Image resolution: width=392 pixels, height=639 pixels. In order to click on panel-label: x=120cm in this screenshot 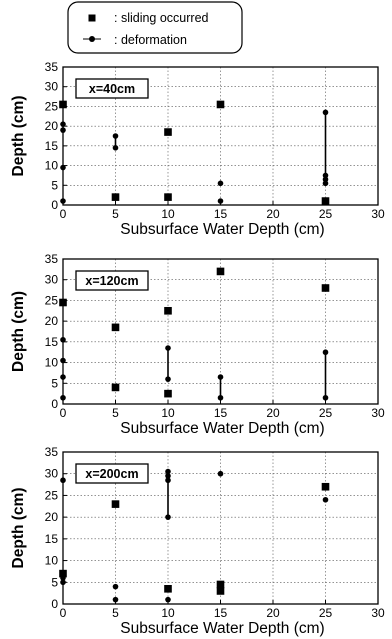, I will do `click(111, 281)`.